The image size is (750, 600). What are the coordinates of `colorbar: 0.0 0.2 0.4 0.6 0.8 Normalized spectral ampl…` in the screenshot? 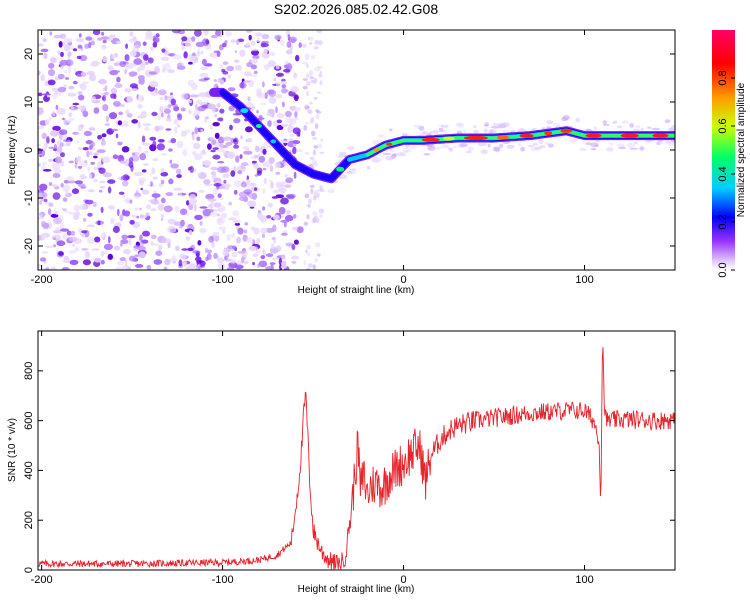 It's located at (729, 154).